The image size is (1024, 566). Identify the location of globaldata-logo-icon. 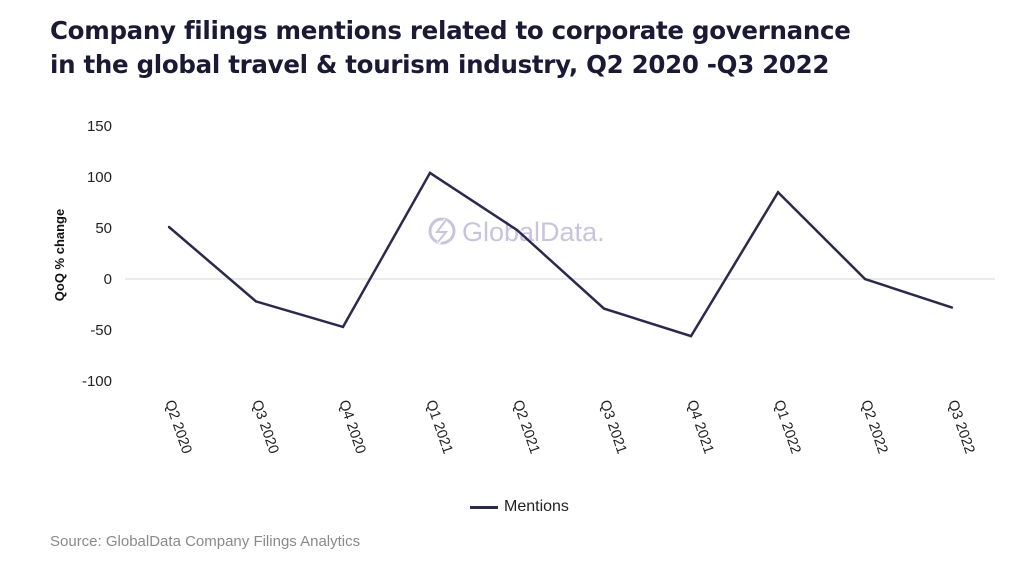
(442, 231).